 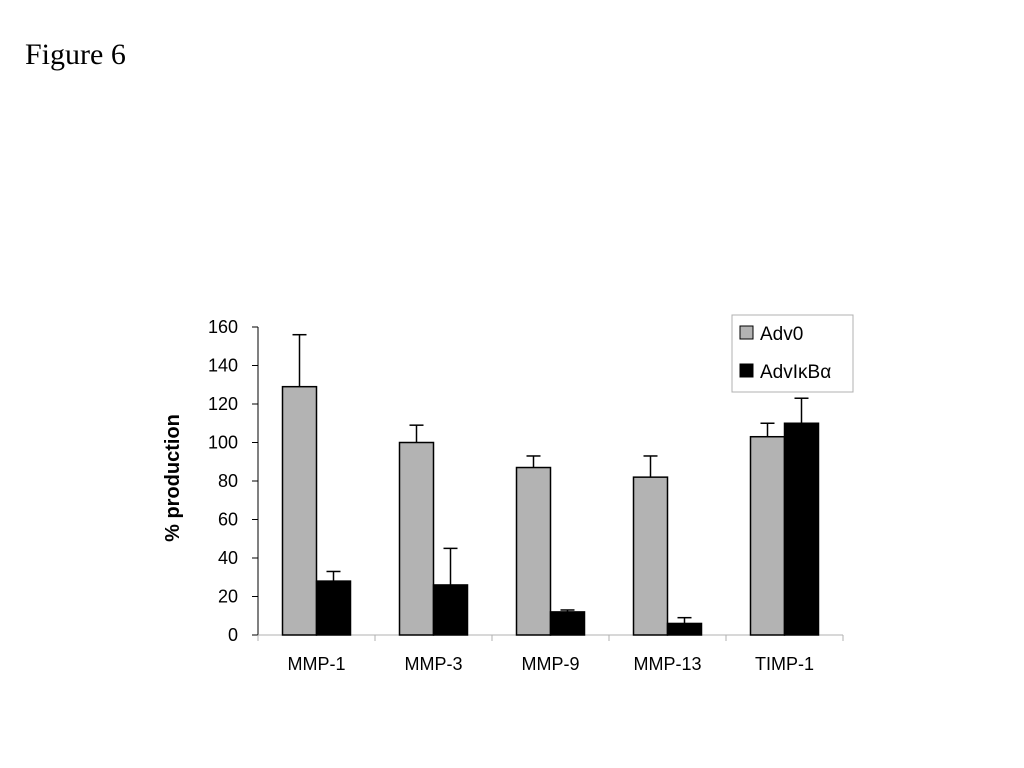 What do you see at coordinates (228, 481) in the screenshot?
I see `y-tick-label: 80` at bounding box center [228, 481].